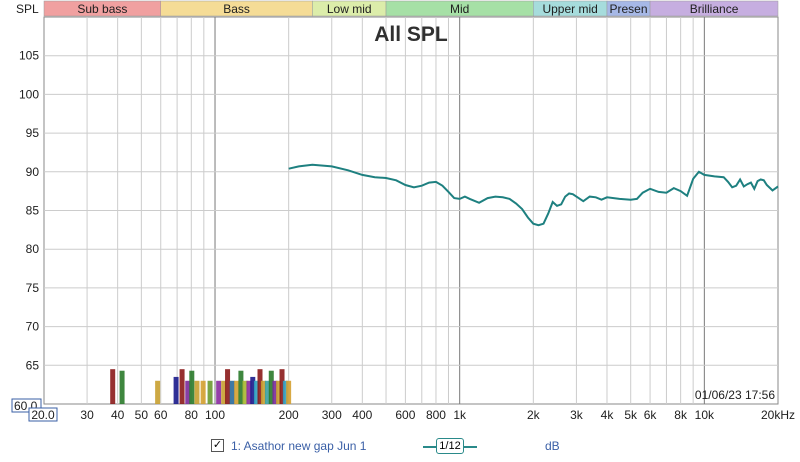  I want to click on x-tick-label: 30, so click(87, 415).